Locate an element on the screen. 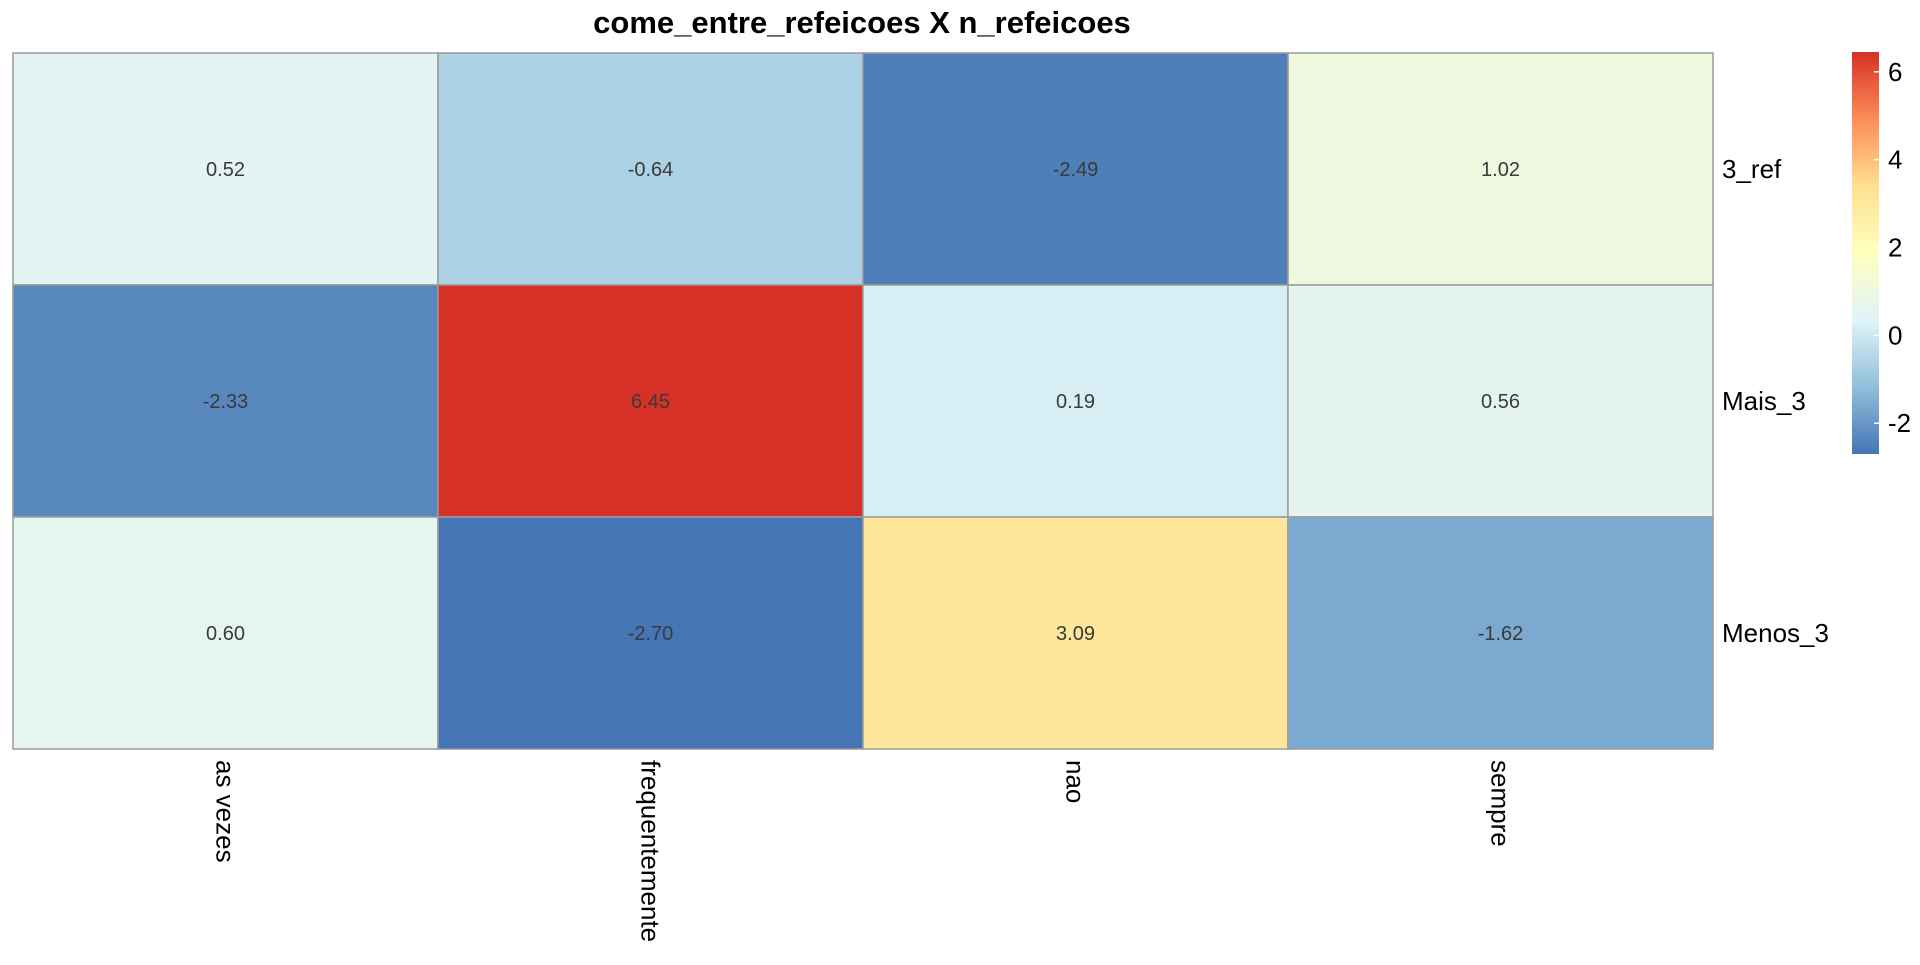 The image size is (1920, 965). cell-value-label: 6.45 is located at coordinates (650, 402).